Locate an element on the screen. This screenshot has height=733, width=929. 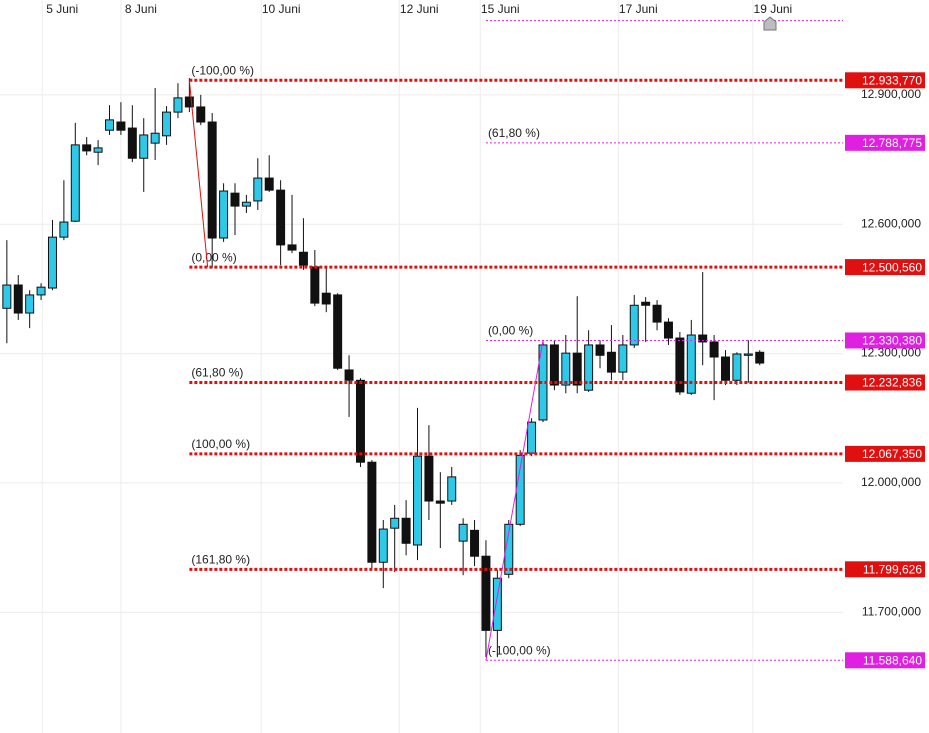
fib-price-label: 12.067,350 is located at coordinates (892, 454).